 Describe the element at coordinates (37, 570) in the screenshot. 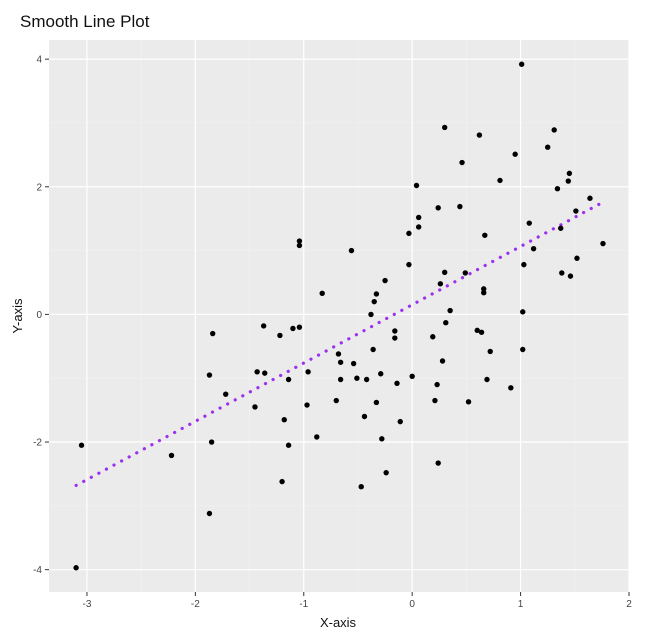

I see `y-tick-label: -4` at that location.